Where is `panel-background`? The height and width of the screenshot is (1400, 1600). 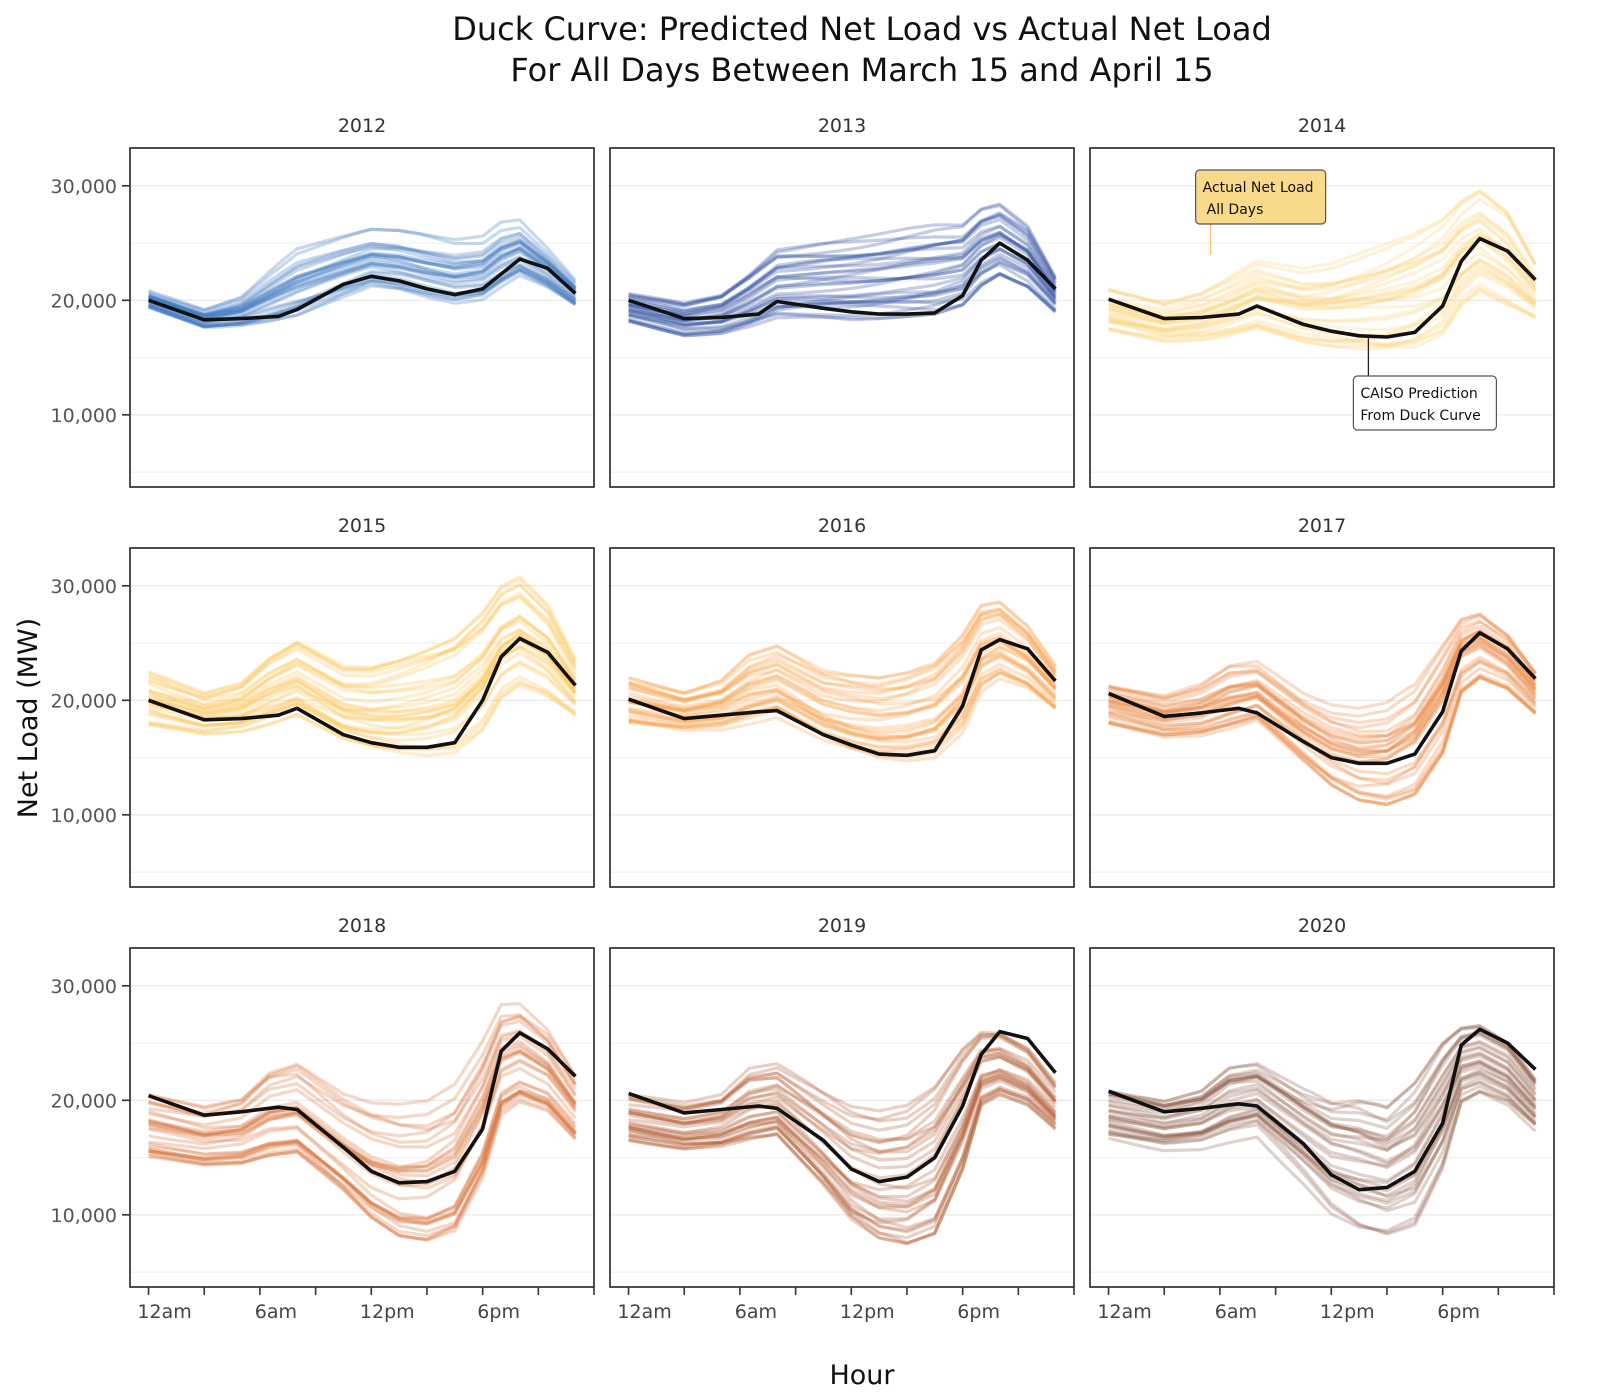
panel-background is located at coordinates (1322, 1117).